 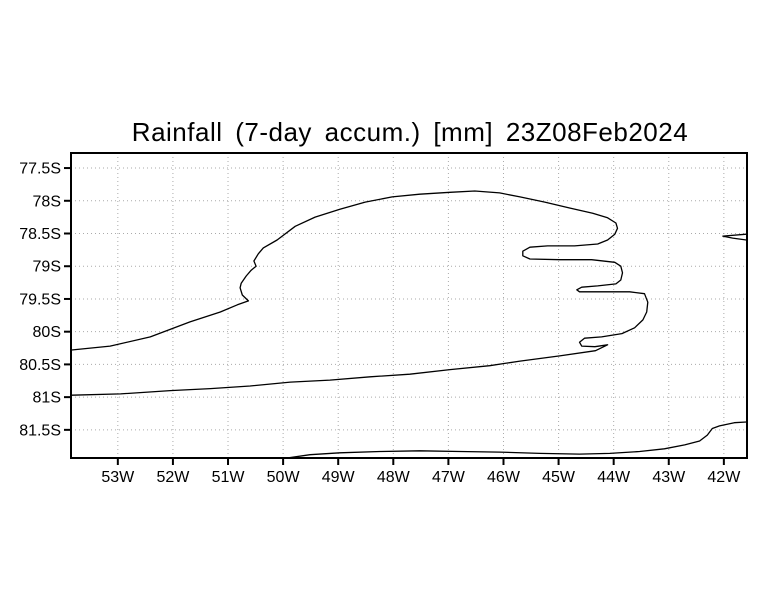 I want to click on y-tick-label: 79.5S, so click(x=40, y=299).